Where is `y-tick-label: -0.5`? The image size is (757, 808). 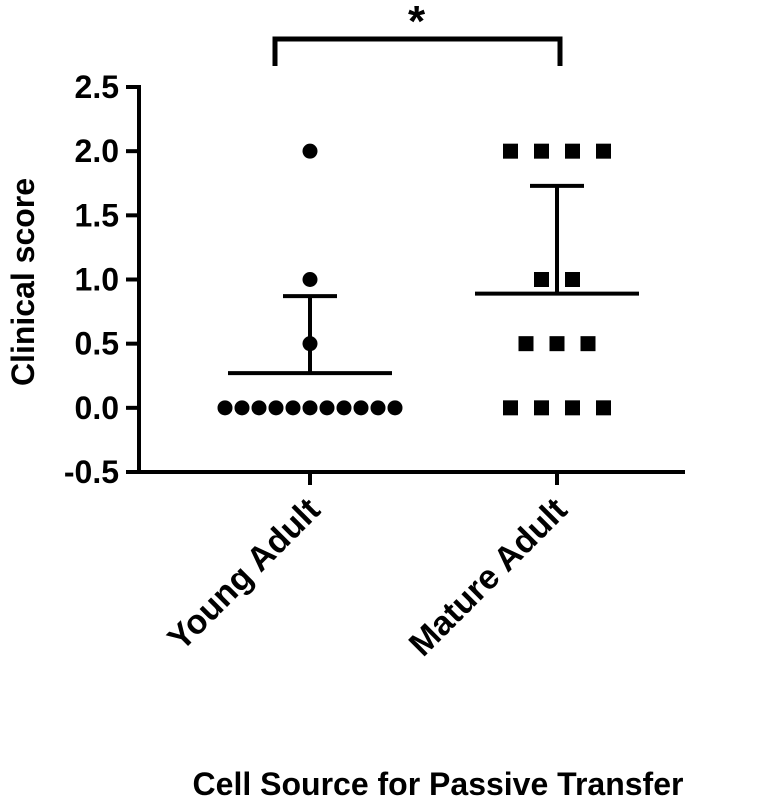
y-tick-label: -0.5 is located at coordinates (91, 472).